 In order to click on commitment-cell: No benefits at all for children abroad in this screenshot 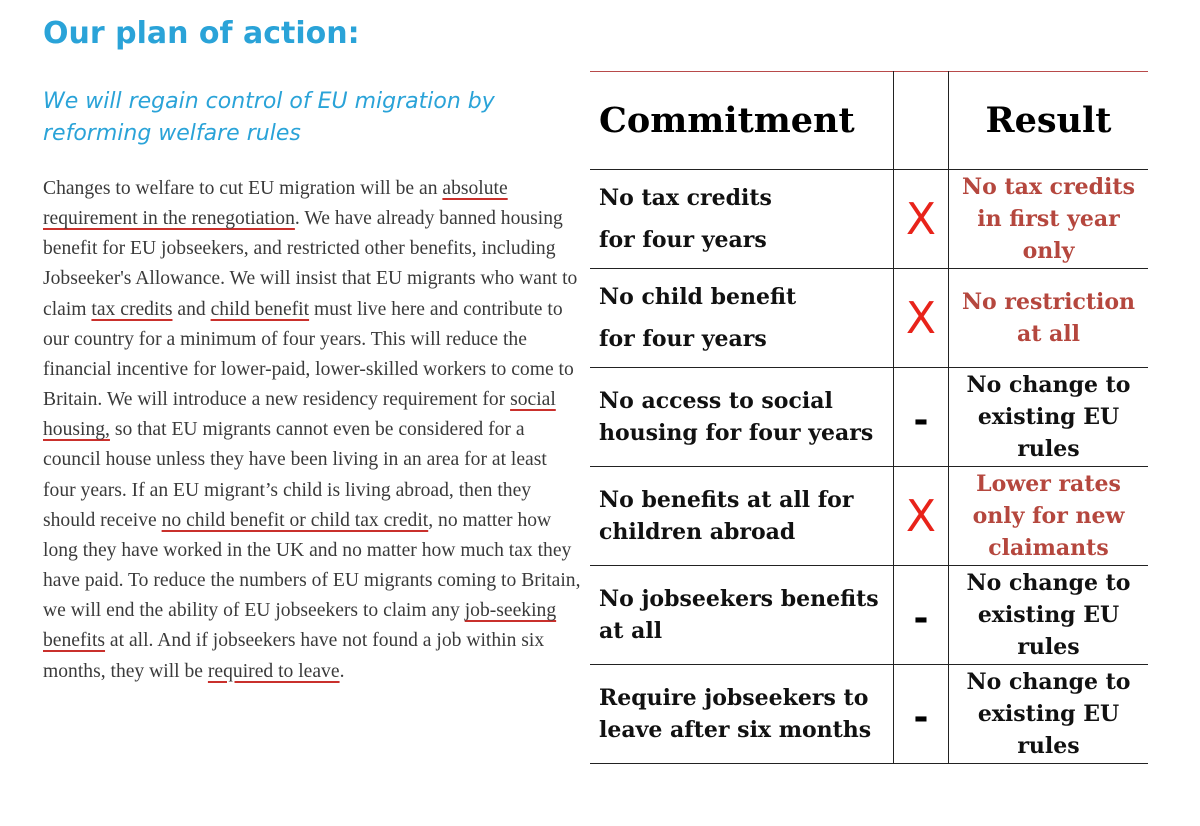, I will do `click(742, 516)`.